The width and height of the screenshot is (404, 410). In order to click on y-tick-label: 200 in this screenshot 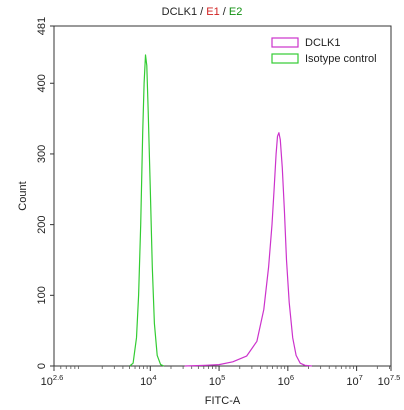, I will do `click(42, 224)`.